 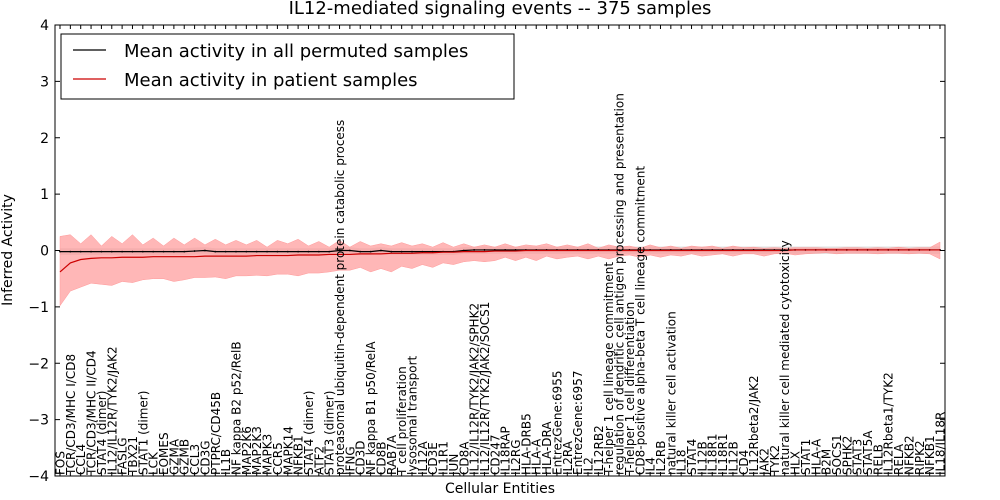 What do you see at coordinates (568, 457) in the screenshot?
I see `x-tick-label: IL2RA` at bounding box center [568, 457].